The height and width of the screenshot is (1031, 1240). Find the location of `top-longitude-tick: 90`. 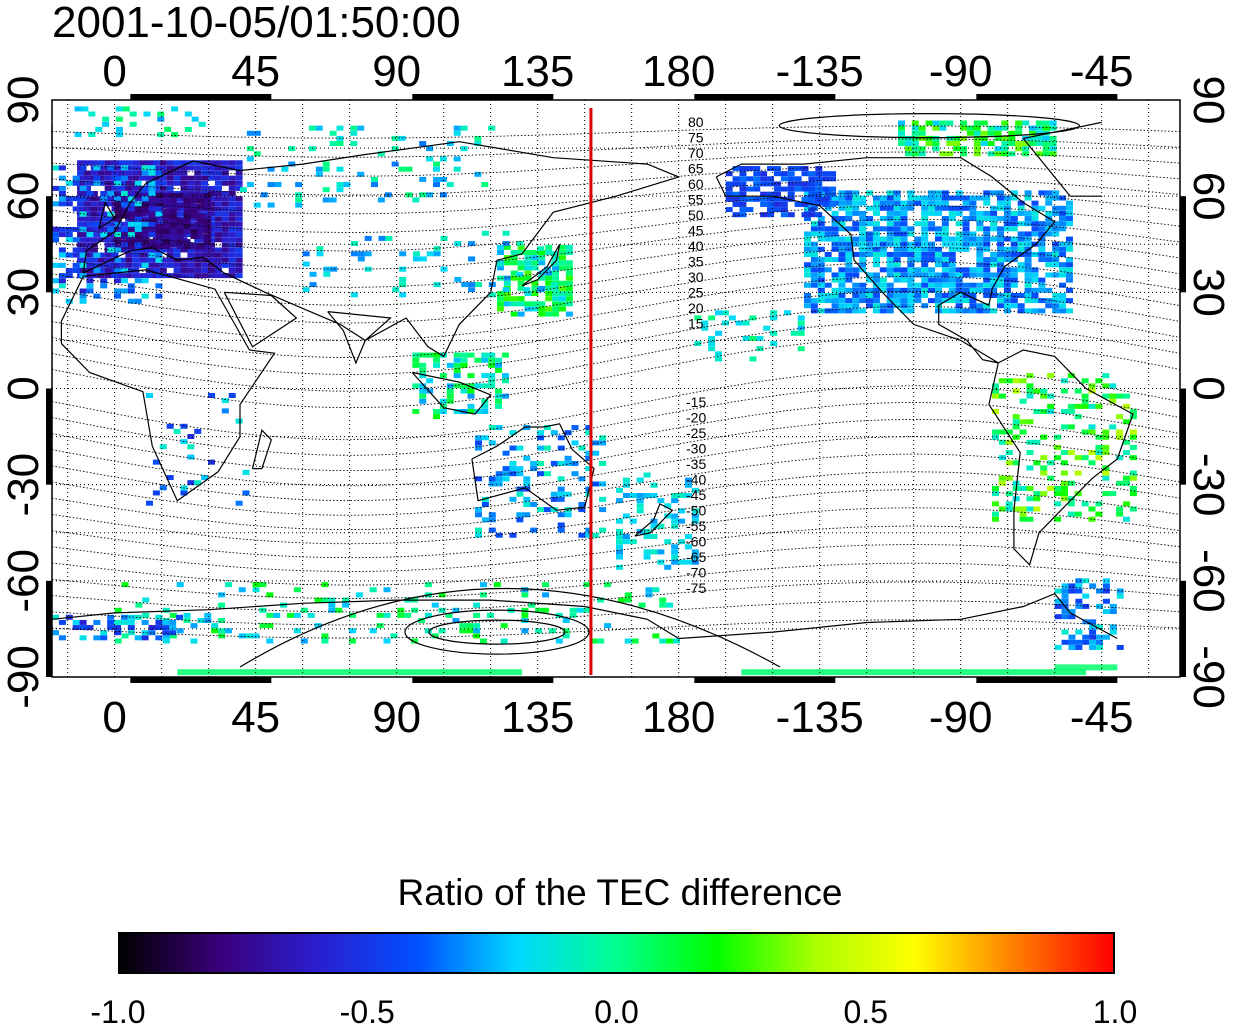

top-longitude-tick: 90 is located at coordinates (396, 71).